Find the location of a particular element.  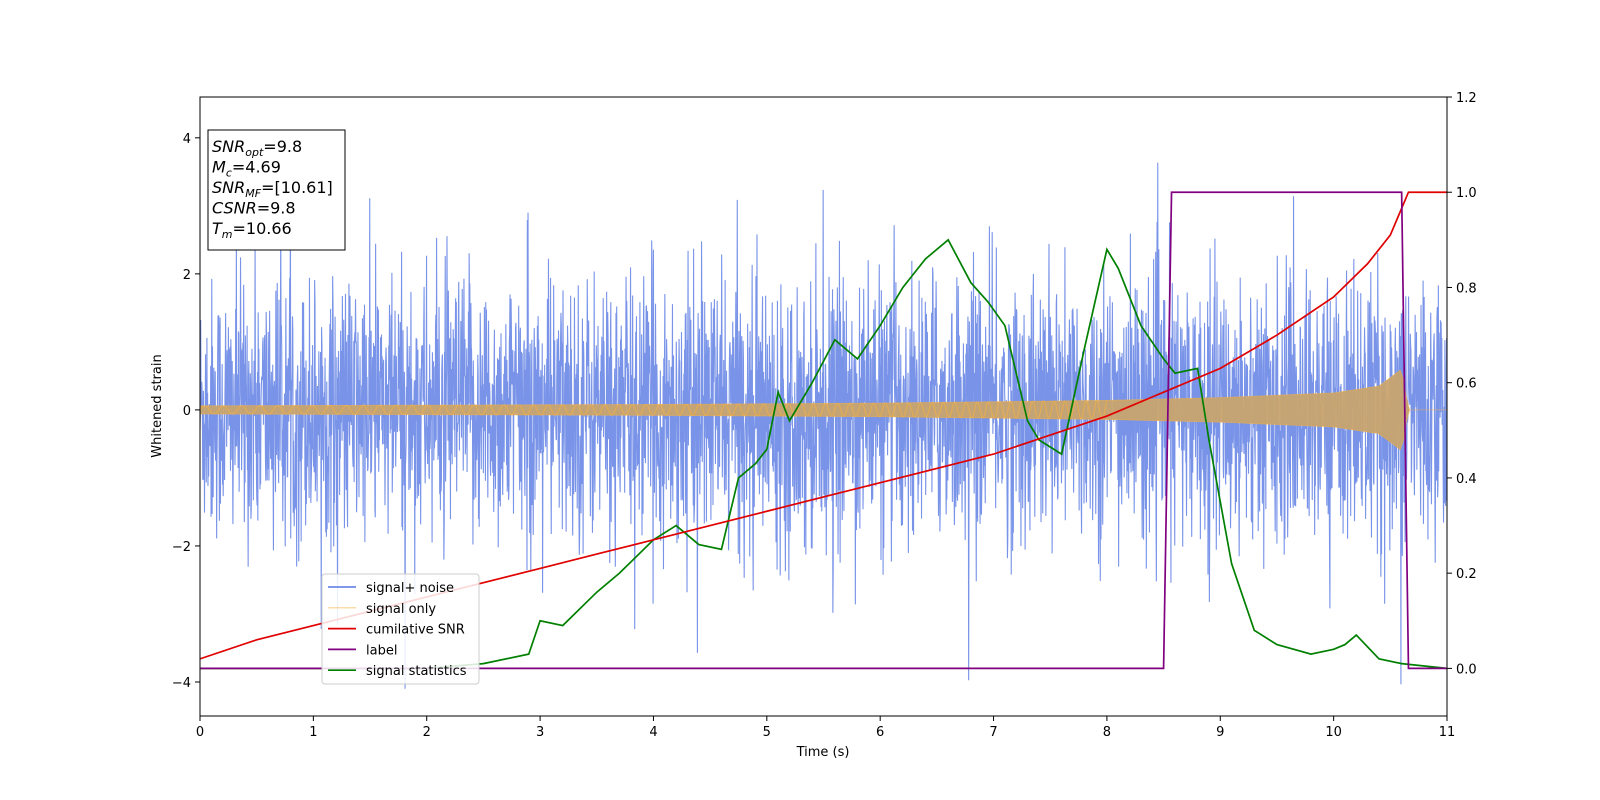

x-tick-label: 3 is located at coordinates (540, 732).